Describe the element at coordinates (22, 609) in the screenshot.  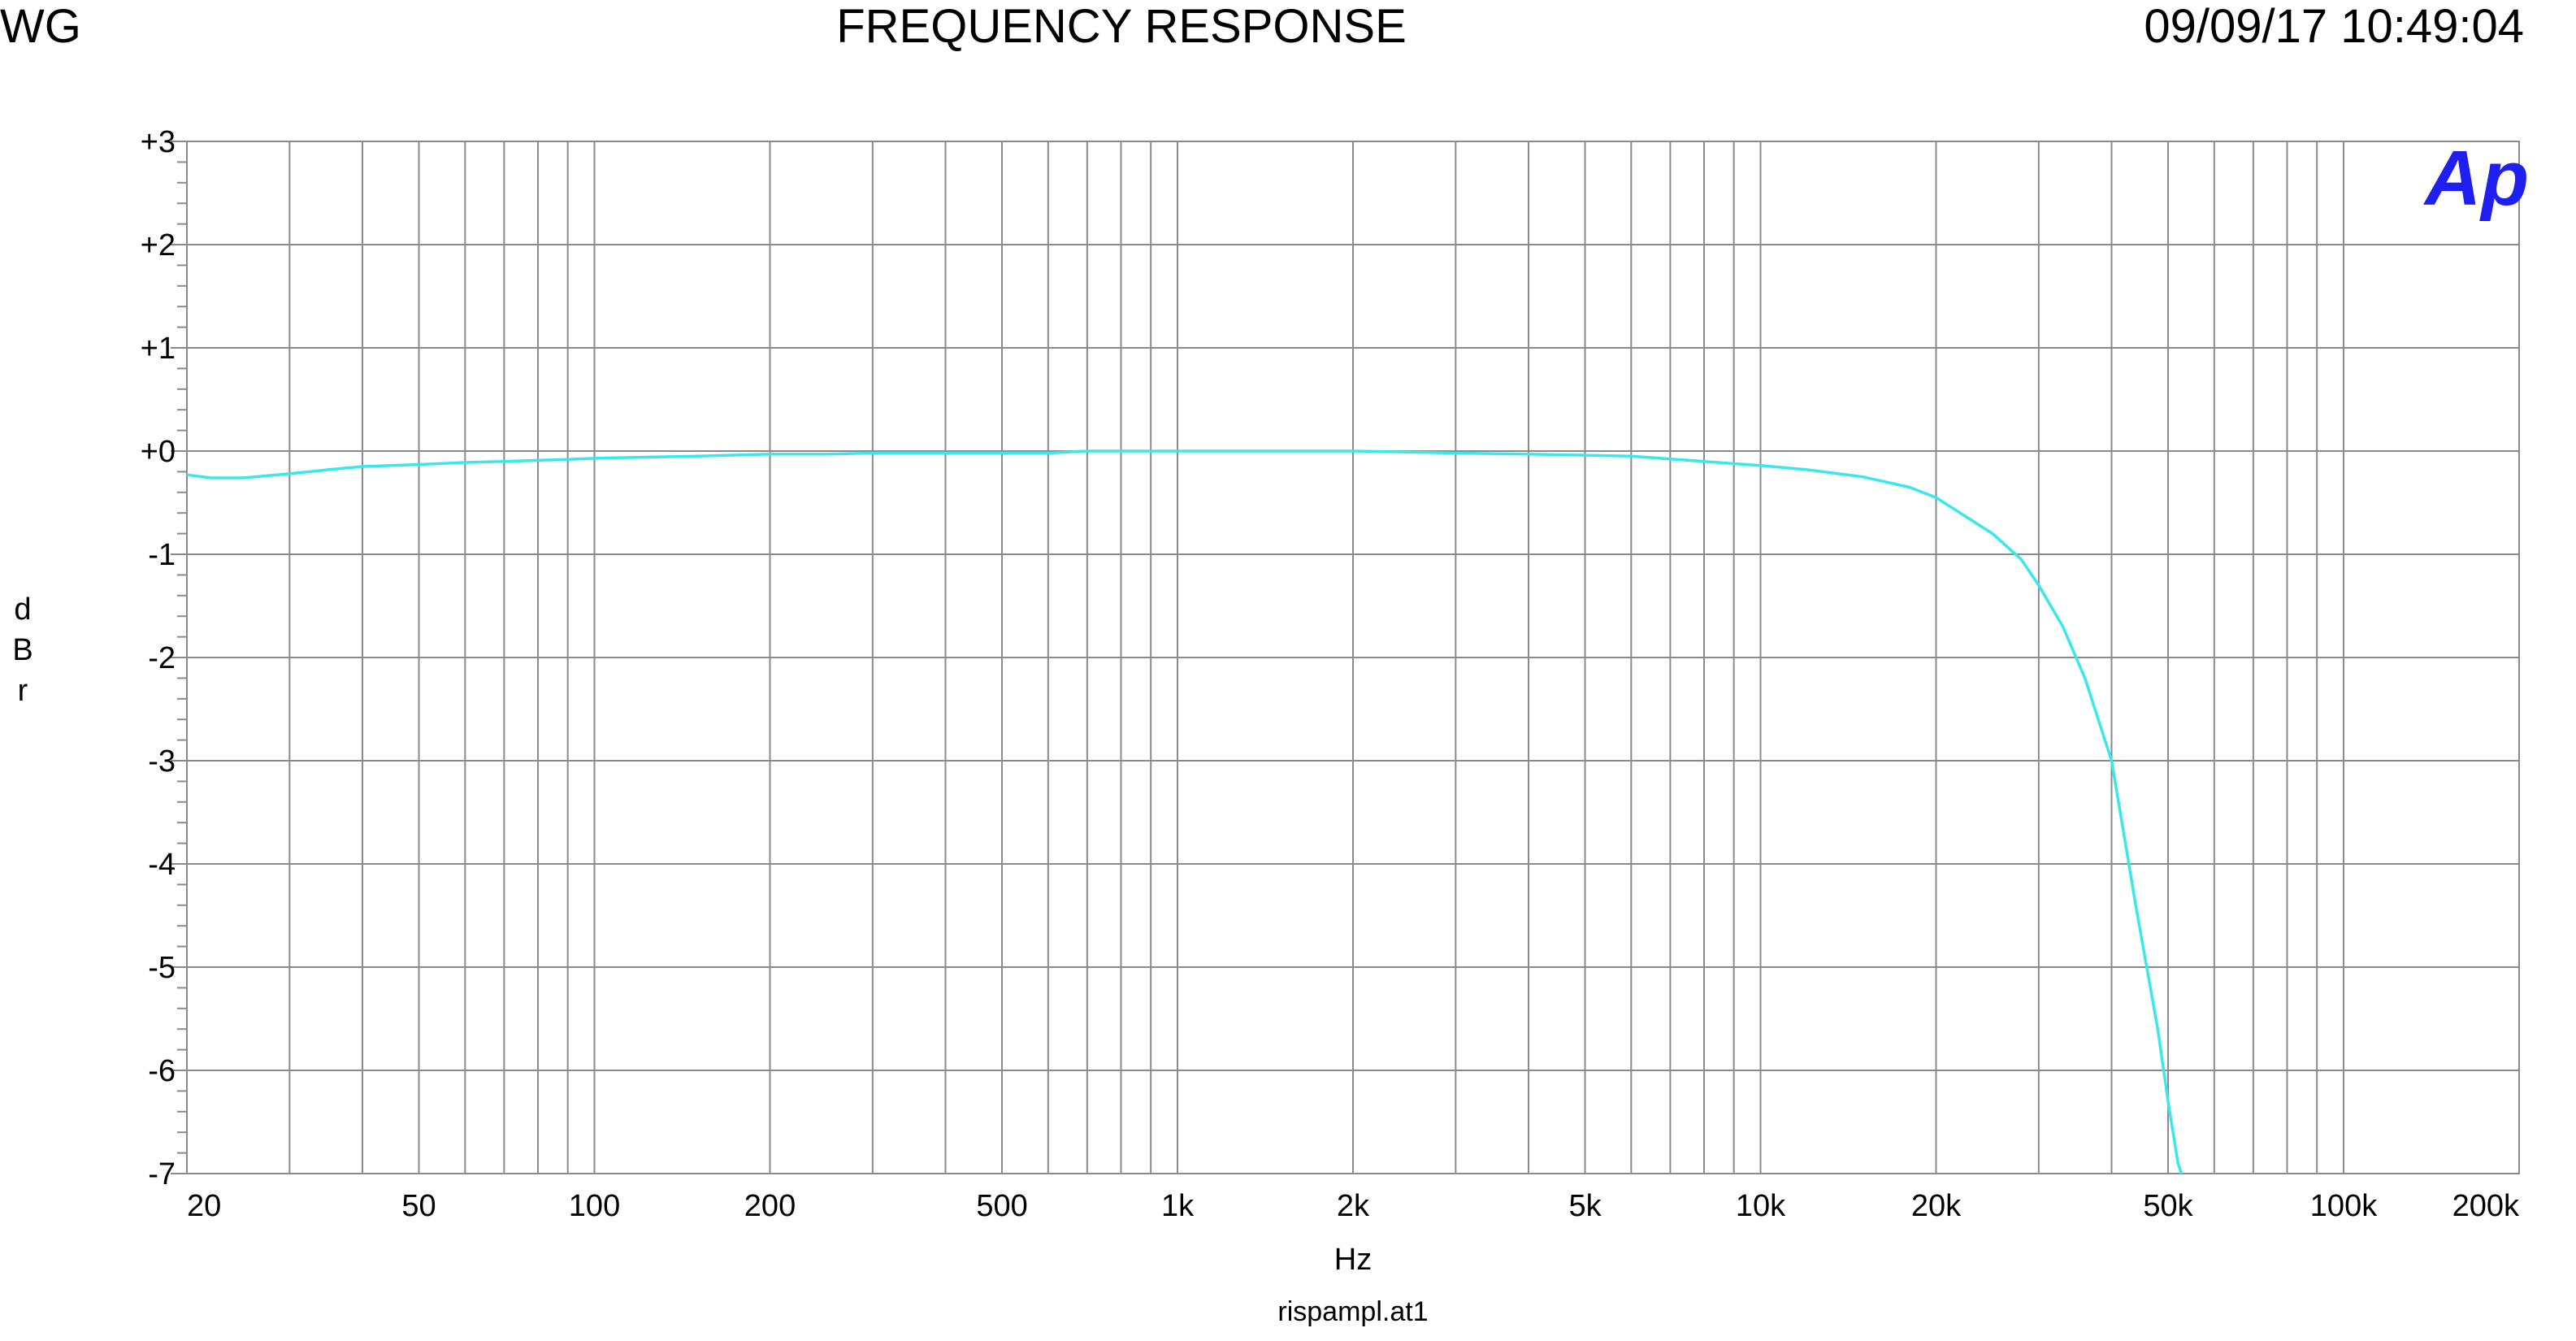
I see `y-axis-title-d: d` at that location.